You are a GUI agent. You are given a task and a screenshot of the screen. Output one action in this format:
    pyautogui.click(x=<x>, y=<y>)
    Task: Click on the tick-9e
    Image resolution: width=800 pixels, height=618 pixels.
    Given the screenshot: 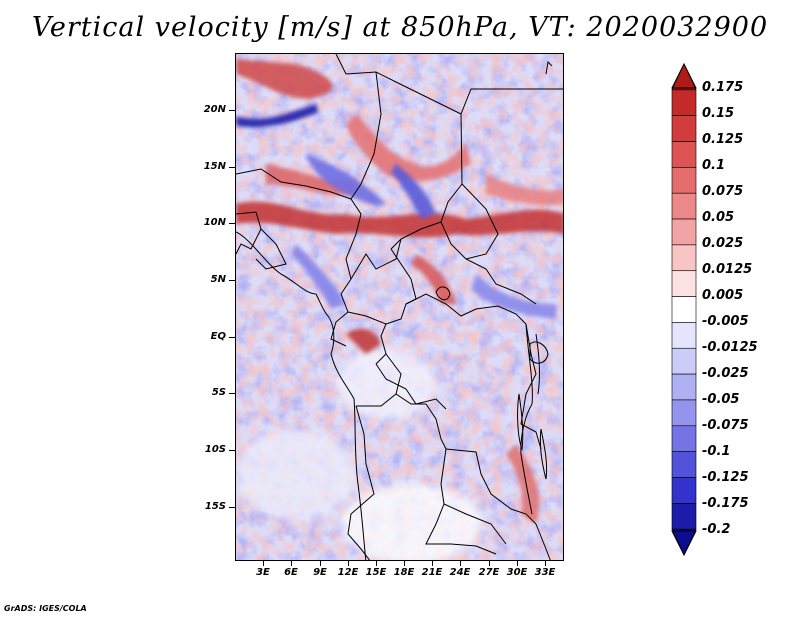 What is the action you would take?
    pyautogui.click(x=320, y=563)
    